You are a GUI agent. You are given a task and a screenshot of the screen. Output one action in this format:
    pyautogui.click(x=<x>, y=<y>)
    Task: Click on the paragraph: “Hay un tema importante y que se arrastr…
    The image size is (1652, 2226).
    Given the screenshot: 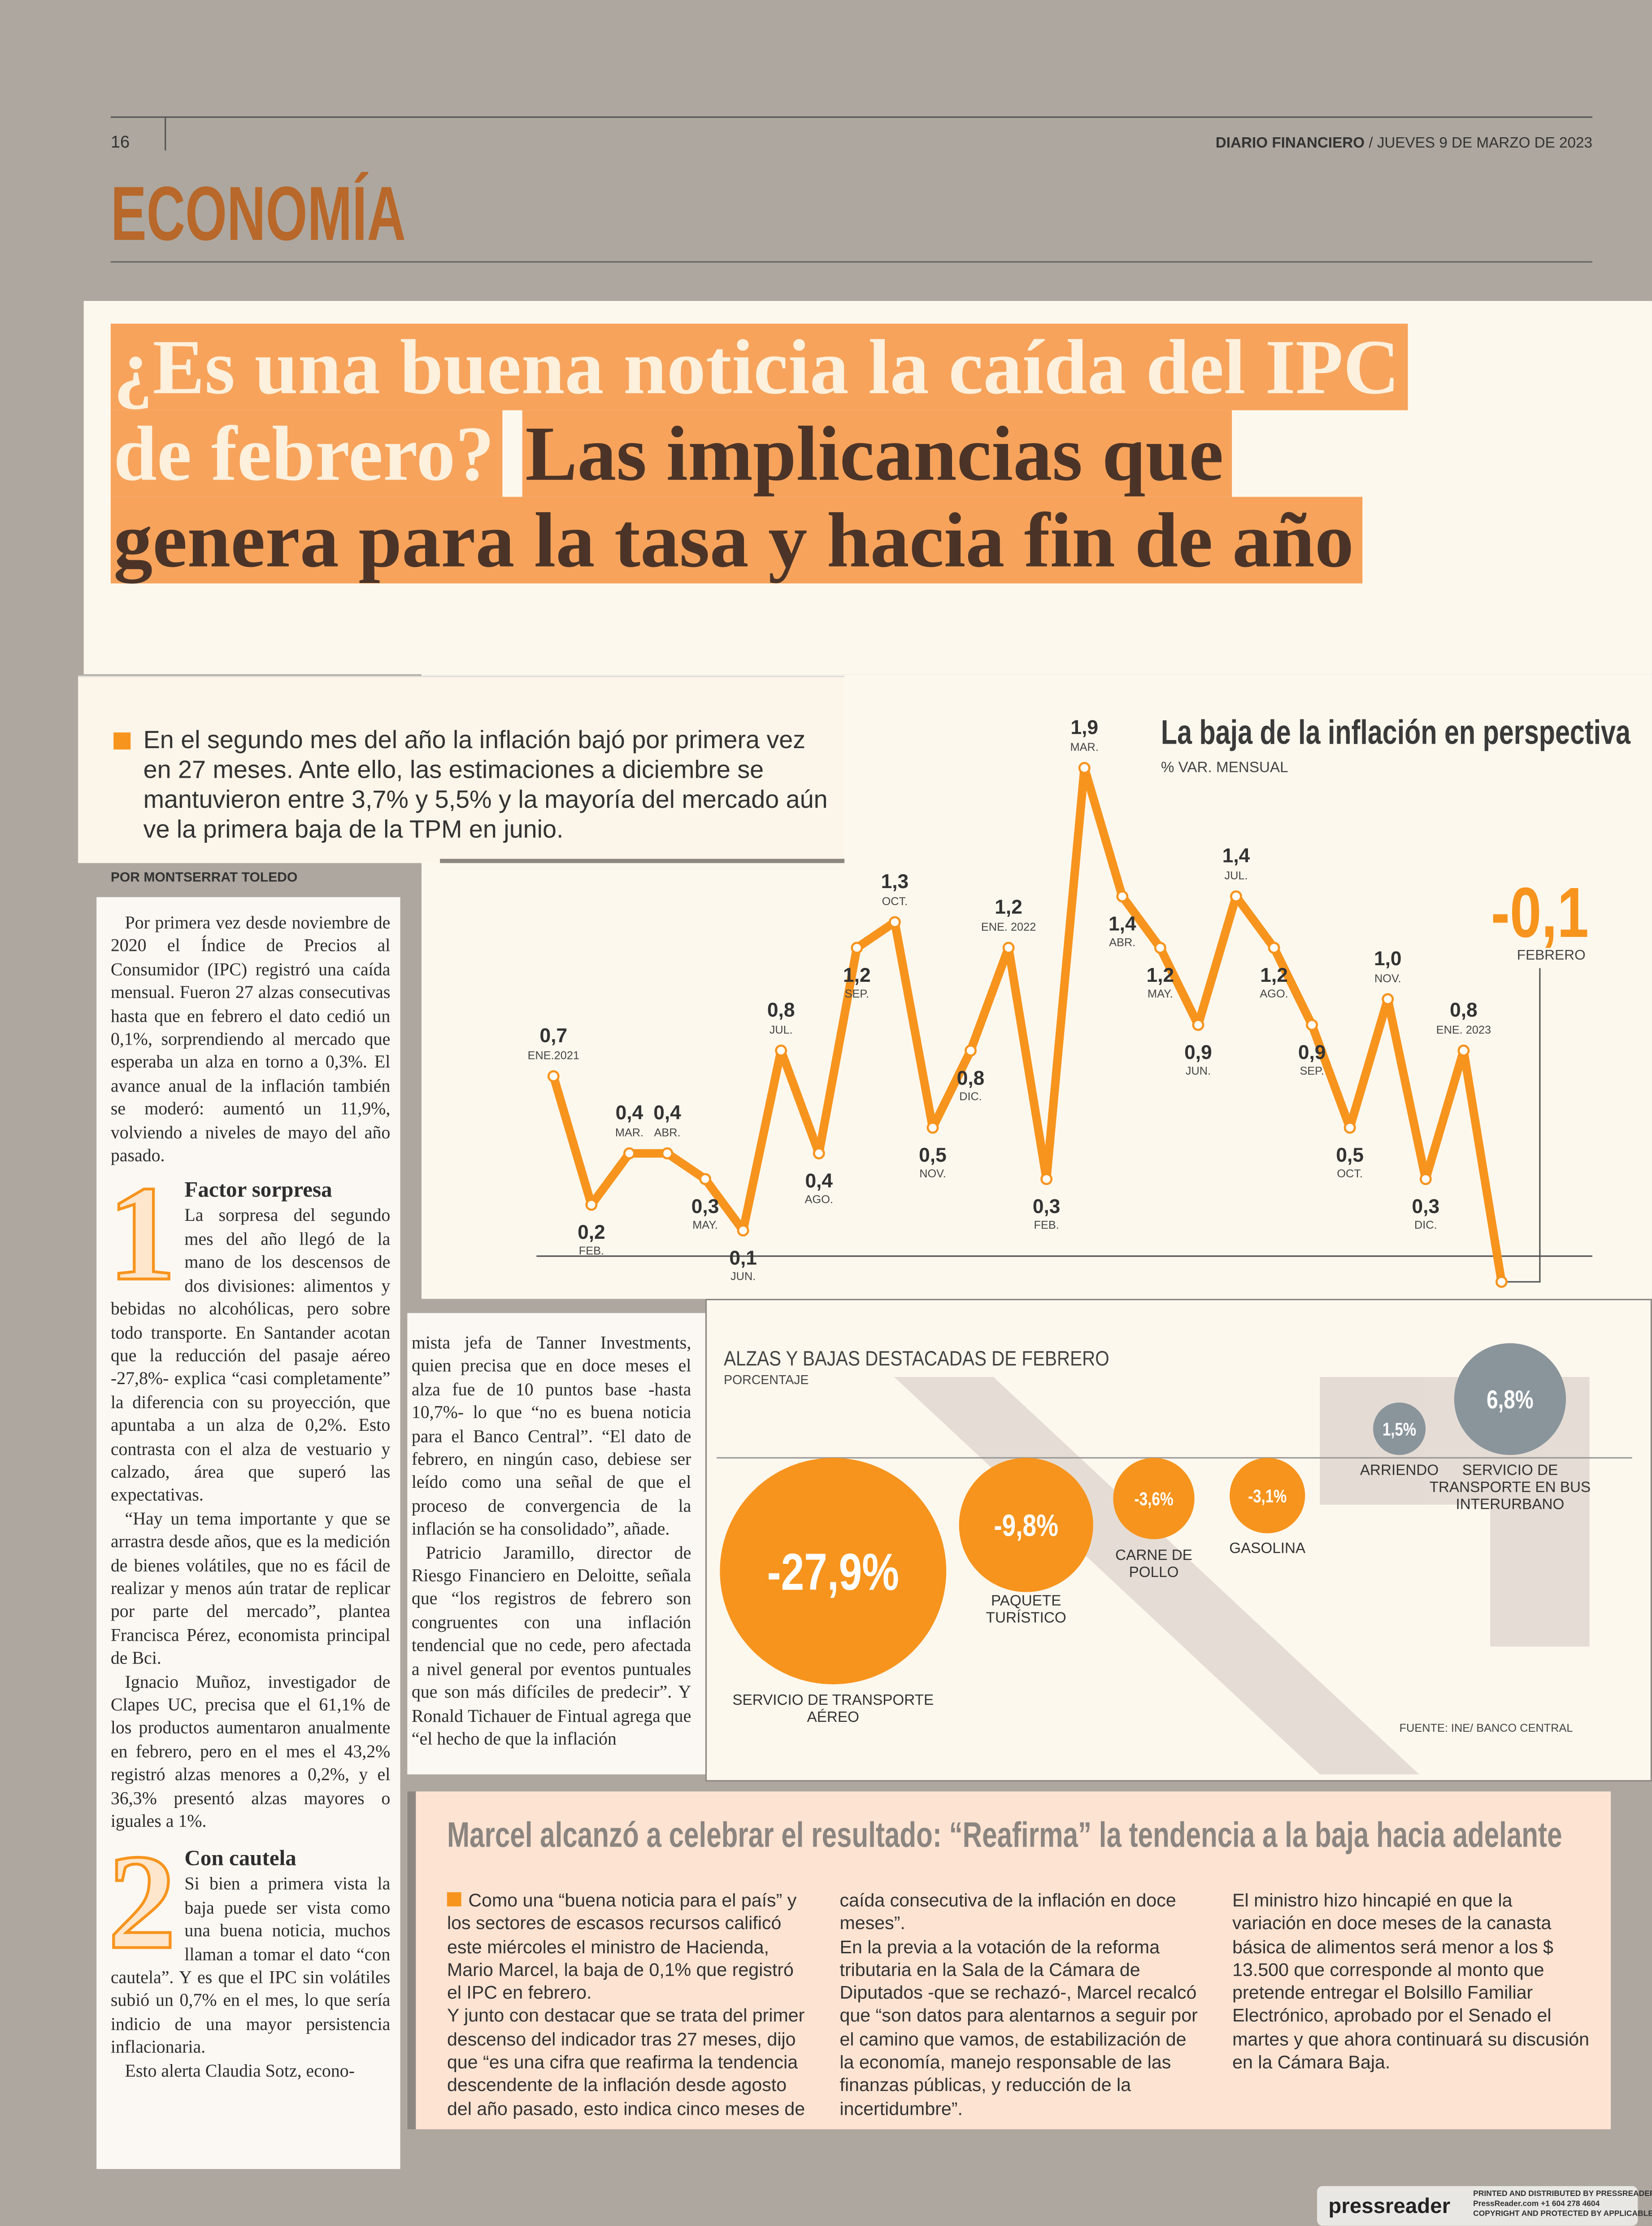 What is the action you would take?
    pyautogui.click(x=250, y=1588)
    